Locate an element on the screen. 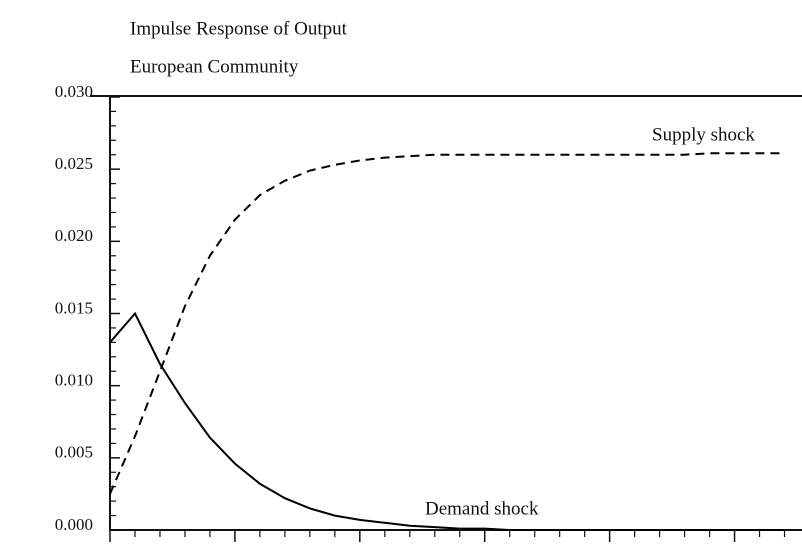  chart-subtitle: European Community is located at coordinates (214, 66).